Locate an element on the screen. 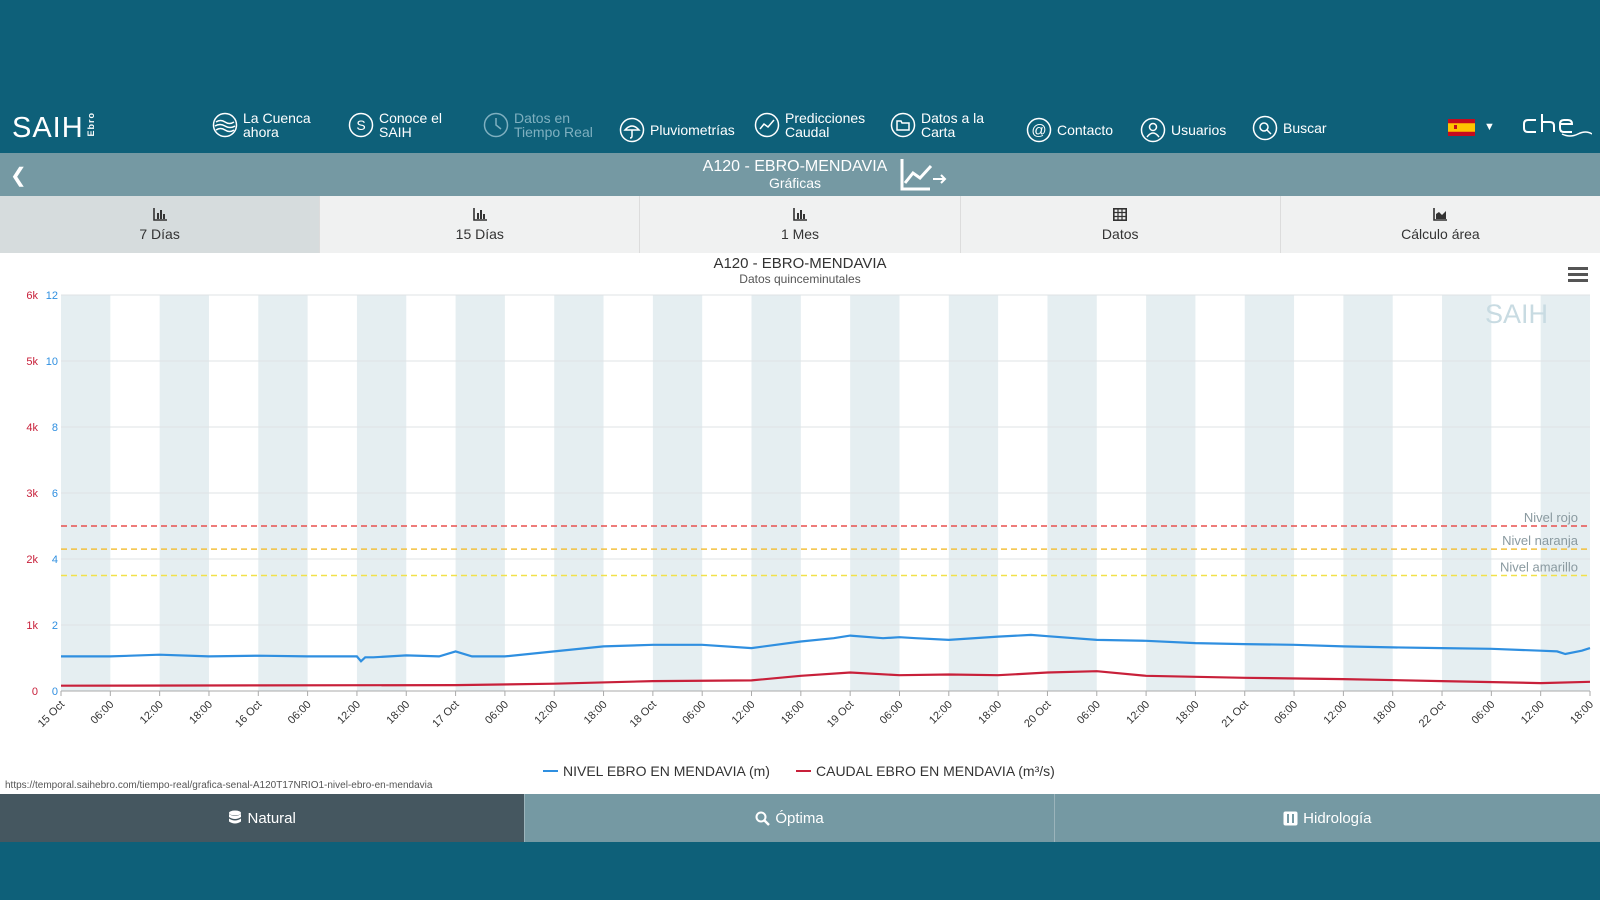 The width and height of the screenshot is (1600, 900). umbrella-icon is located at coordinates (632, 130).